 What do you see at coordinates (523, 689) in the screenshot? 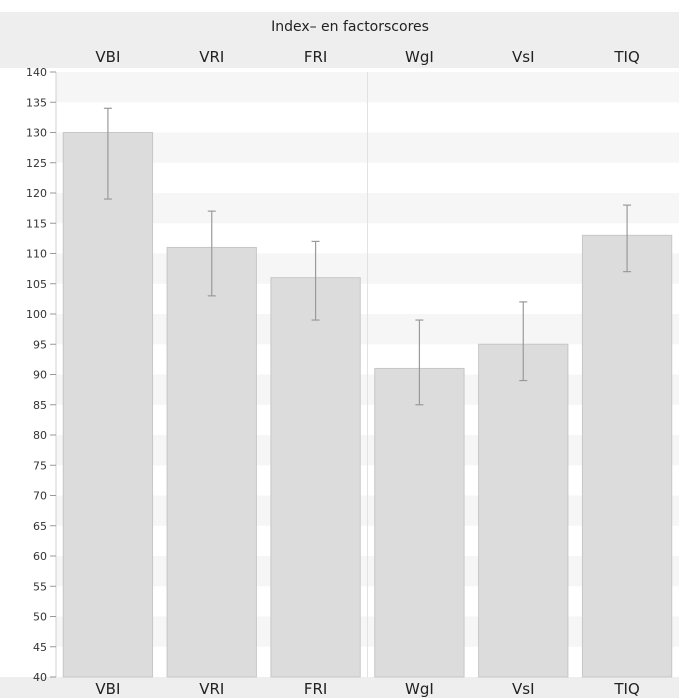
I see `category-label-bottom-vsi: VsI` at bounding box center [523, 689].